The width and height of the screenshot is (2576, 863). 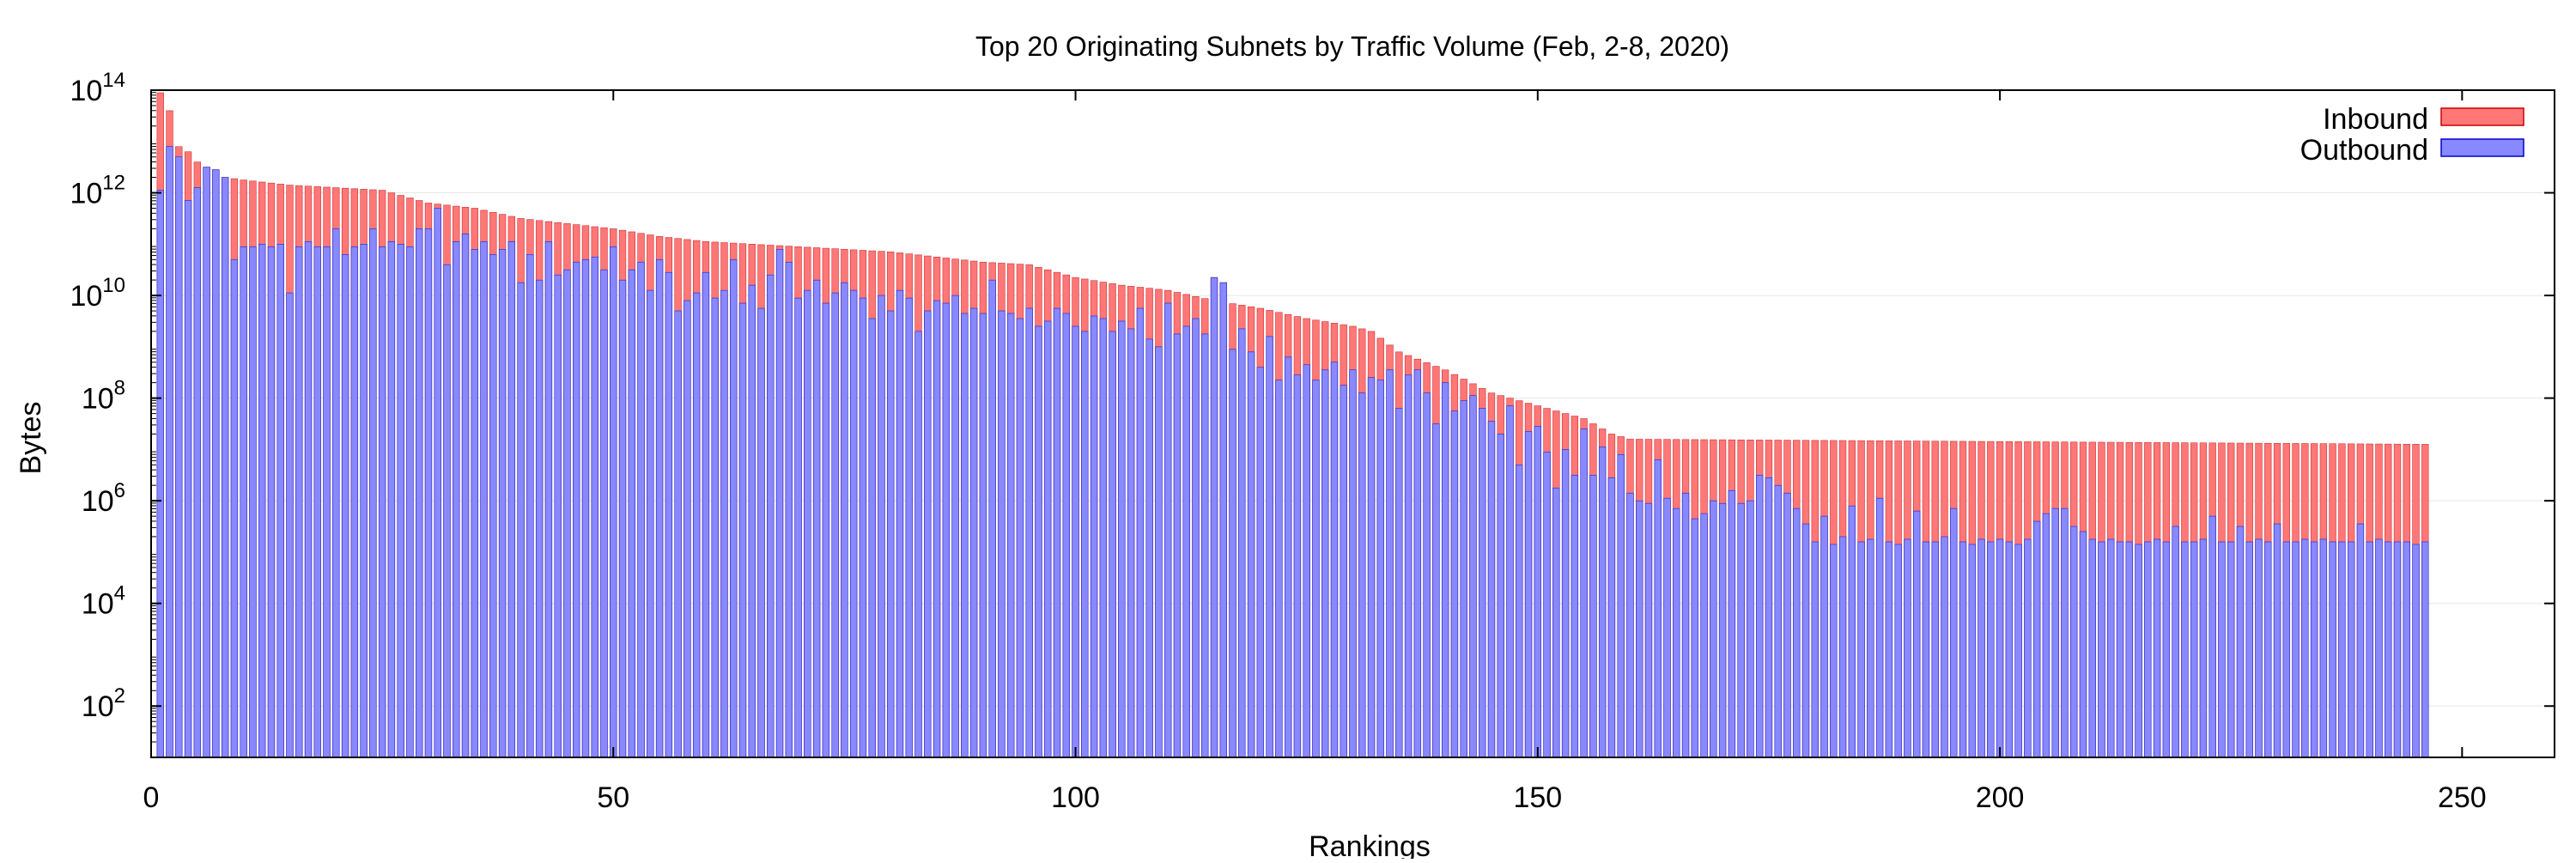 What do you see at coordinates (2001, 798) in the screenshot?
I see `x-tick-label: 200` at bounding box center [2001, 798].